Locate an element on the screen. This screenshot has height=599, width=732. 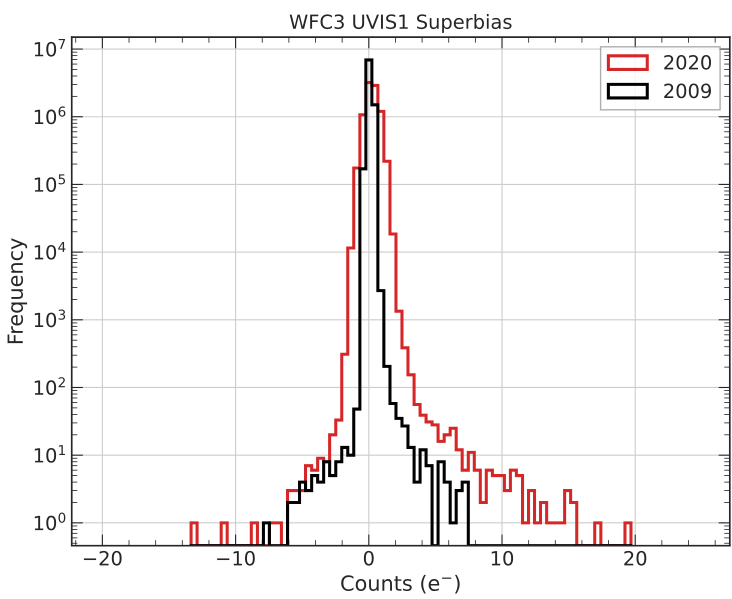
y-tick-label: 10$^{4}$ is located at coordinates (50, 251).